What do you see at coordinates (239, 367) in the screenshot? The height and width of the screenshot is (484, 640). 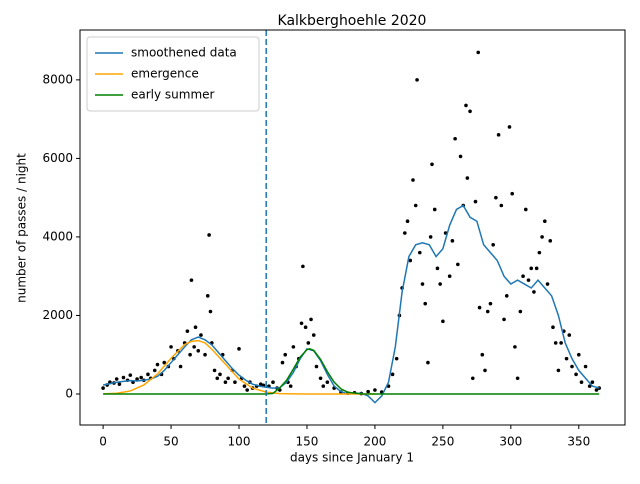 I see `line-series` at bounding box center [239, 367].